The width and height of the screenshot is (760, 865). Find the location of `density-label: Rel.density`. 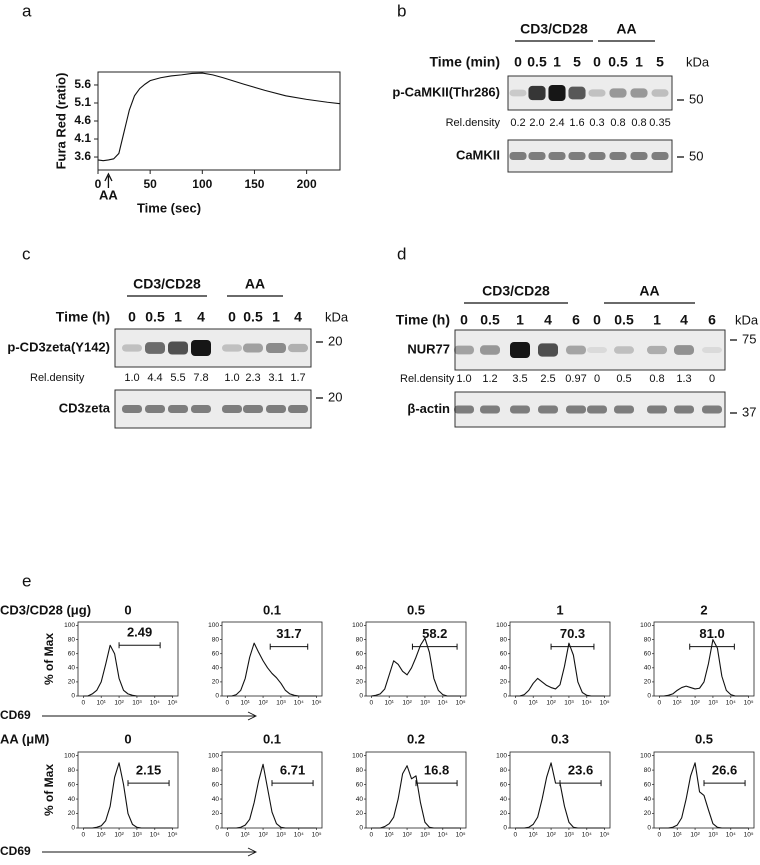

density-label: Rel.density is located at coordinates (427, 379).